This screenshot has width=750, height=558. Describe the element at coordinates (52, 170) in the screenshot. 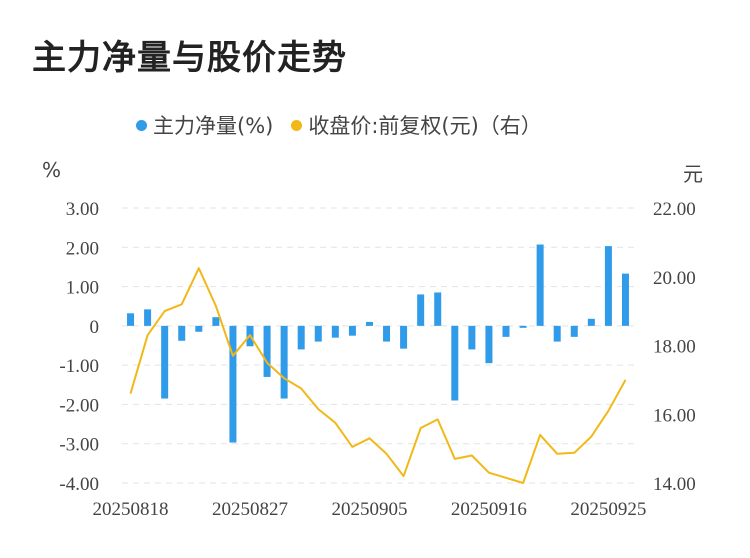

I see `left-axis-unit: %` at that location.